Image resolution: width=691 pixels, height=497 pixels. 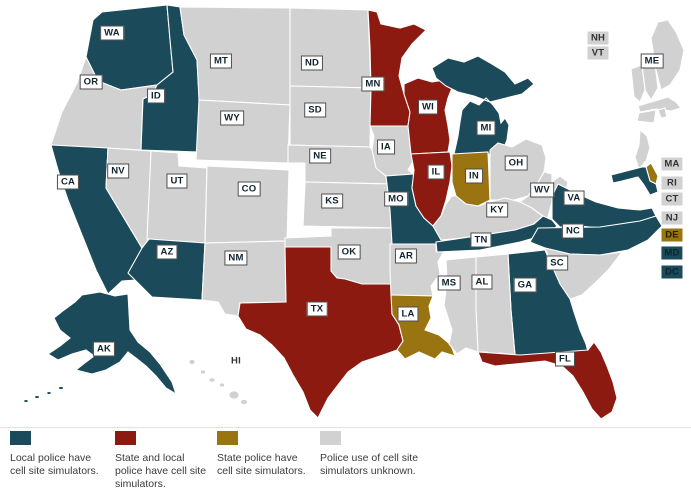 I want to click on legend-swatch-unknown, so click(x=330, y=438).